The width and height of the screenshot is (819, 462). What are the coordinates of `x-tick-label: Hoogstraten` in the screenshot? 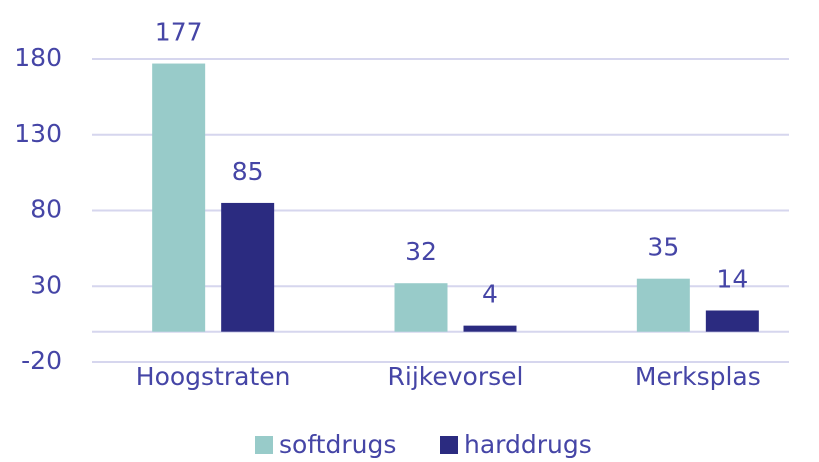 It's located at (213, 376).